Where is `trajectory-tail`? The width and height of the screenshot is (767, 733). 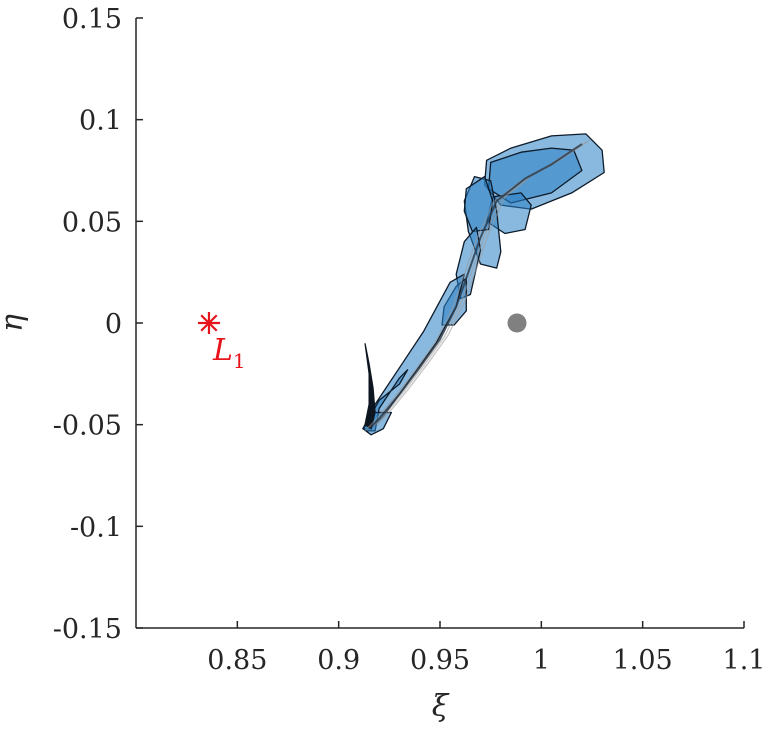 trajectory-tail is located at coordinates (370, 386).